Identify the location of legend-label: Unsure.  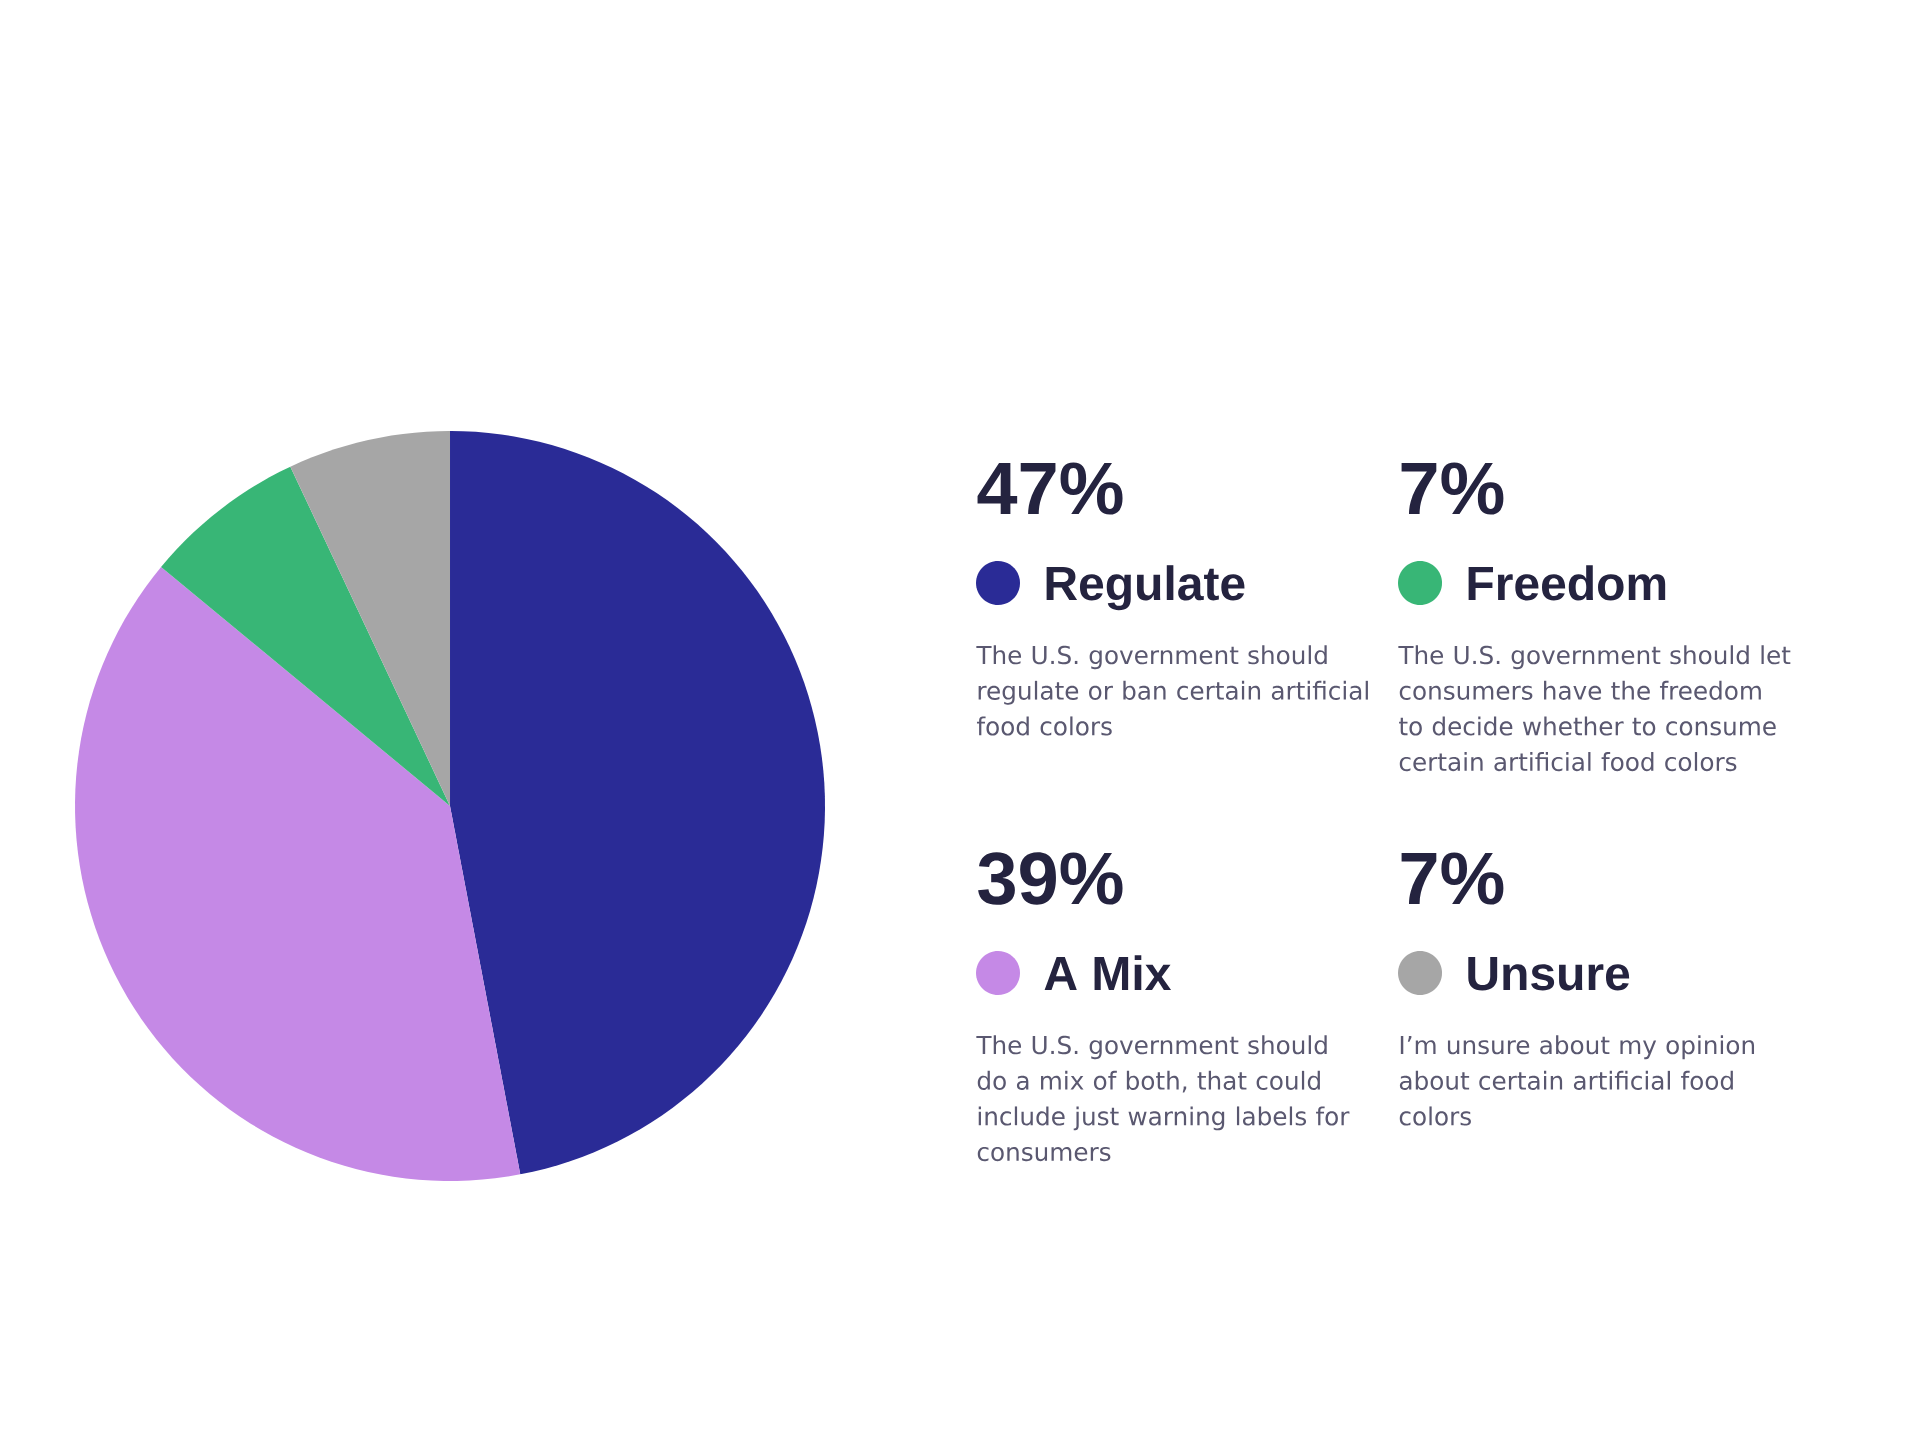
(1549, 973).